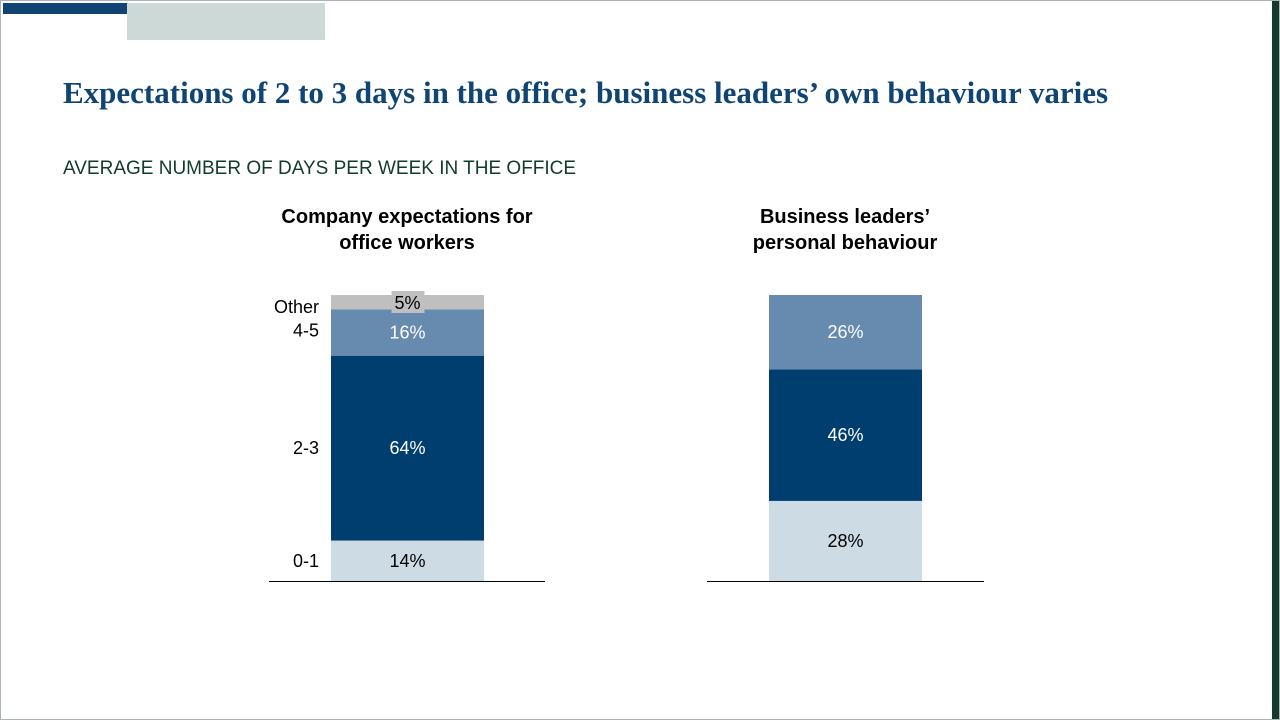 The image size is (1280, 720). What do you see at coordinates (407, 230) in the screenshot?
I see `chart-title-company-expectations: Company expectations for office workers` at bounding box center [407, 230].